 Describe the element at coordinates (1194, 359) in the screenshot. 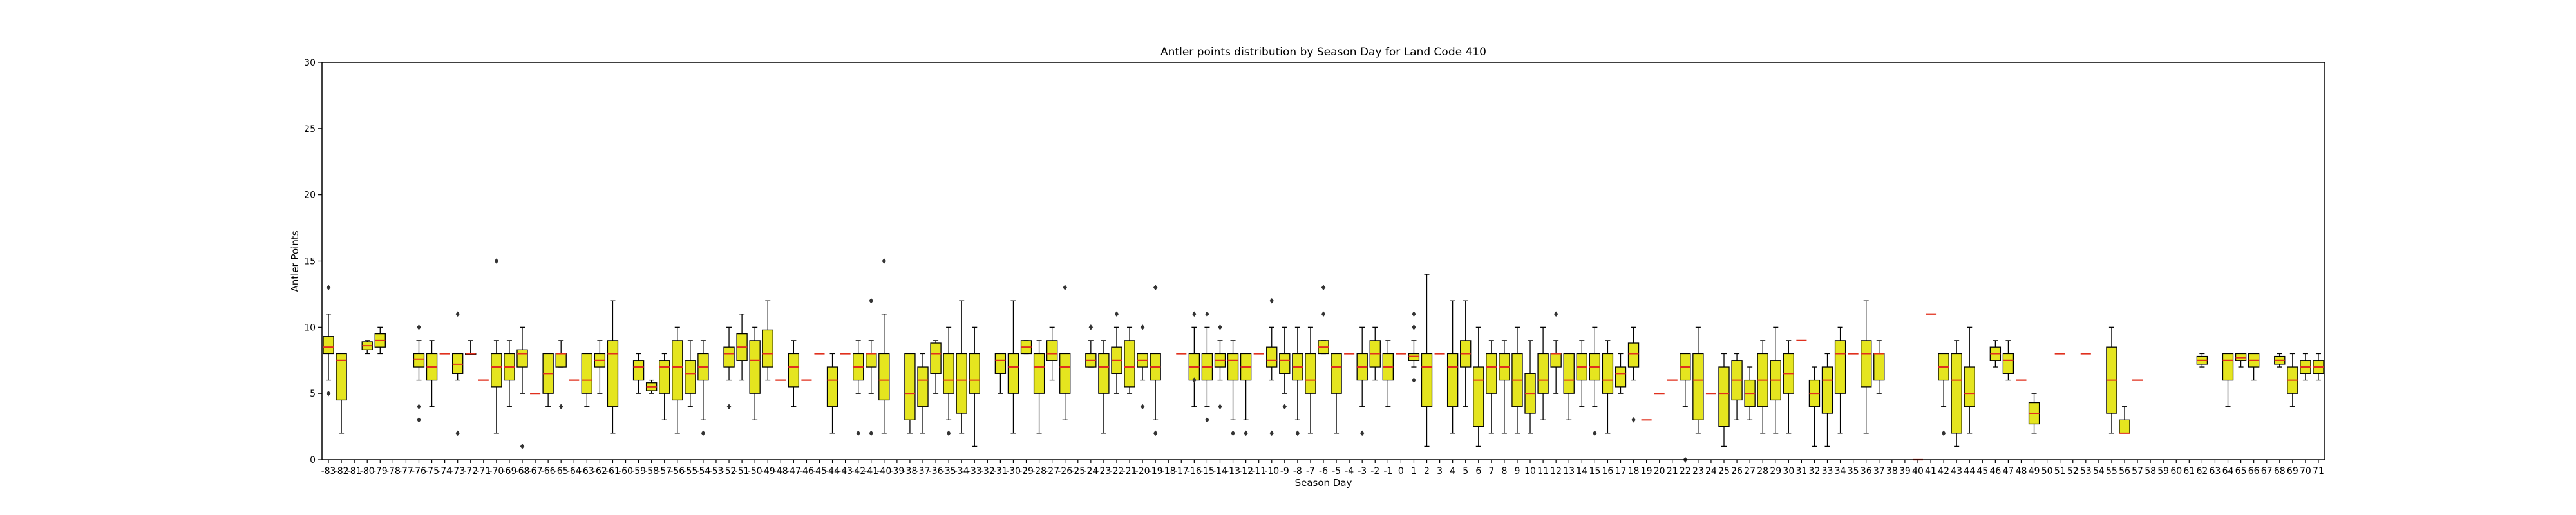

I see `box-day--16` at that location.